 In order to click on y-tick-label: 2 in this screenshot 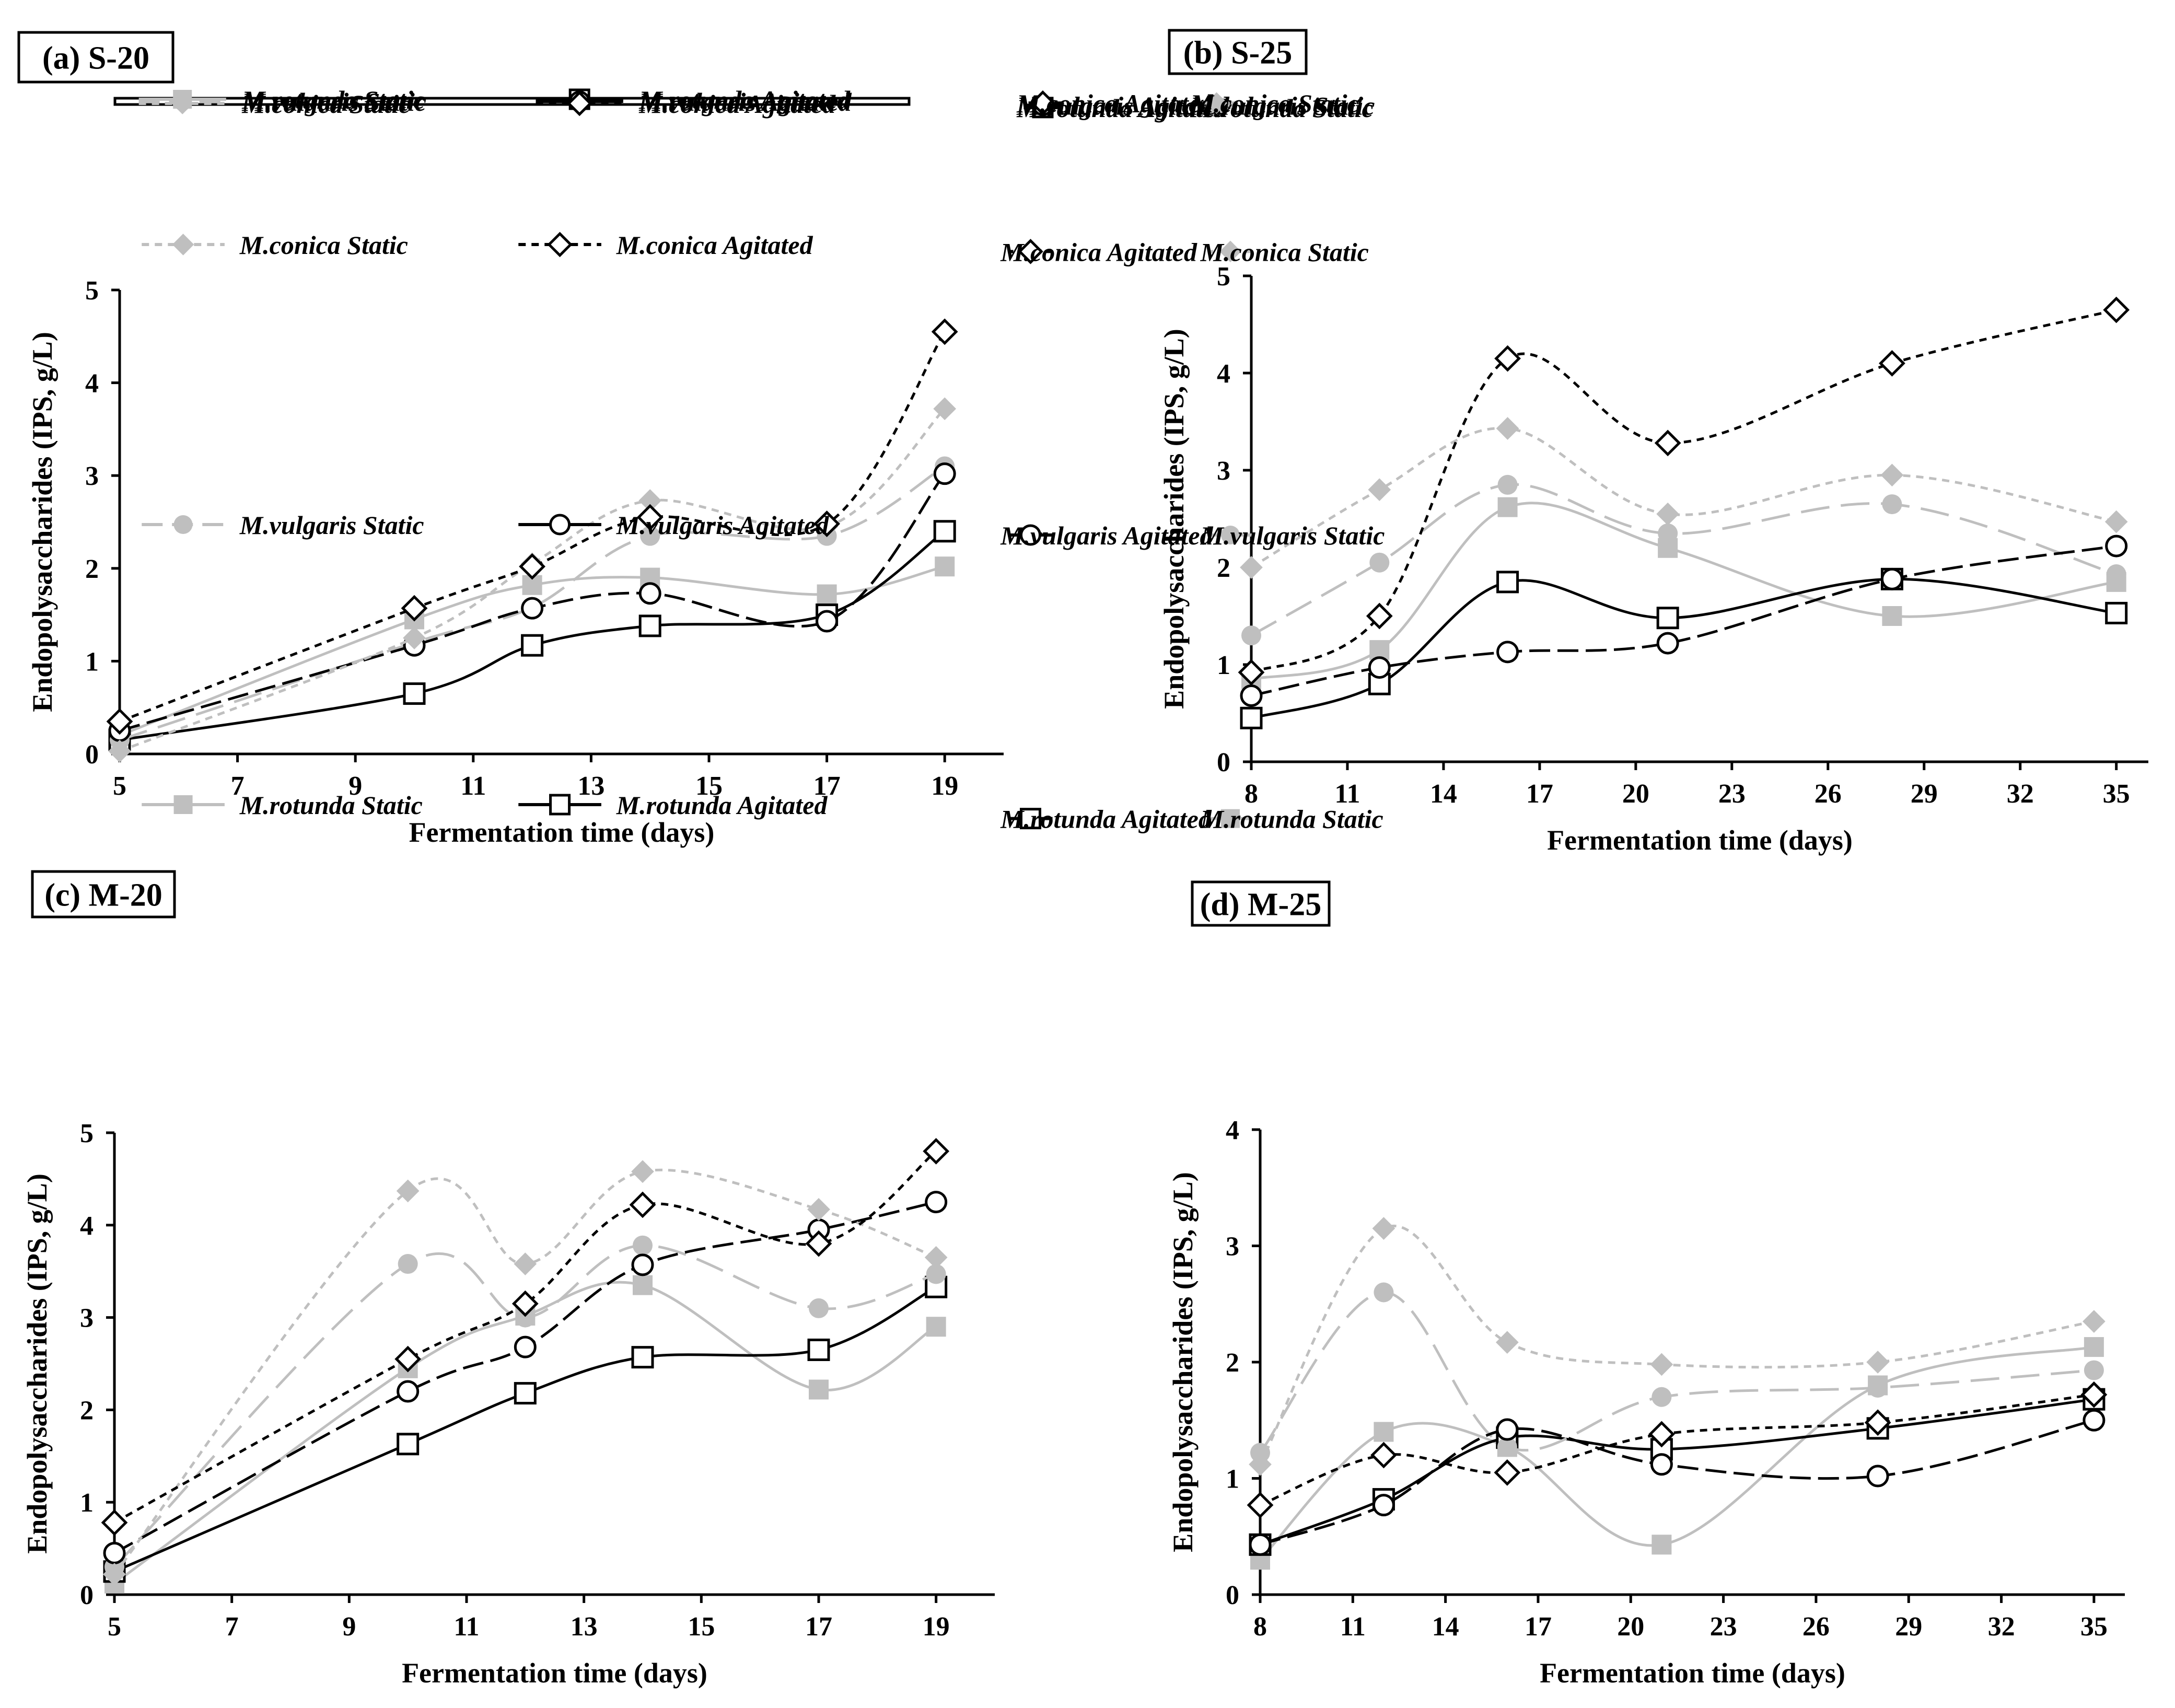, I will do `click(1224, 568)`.